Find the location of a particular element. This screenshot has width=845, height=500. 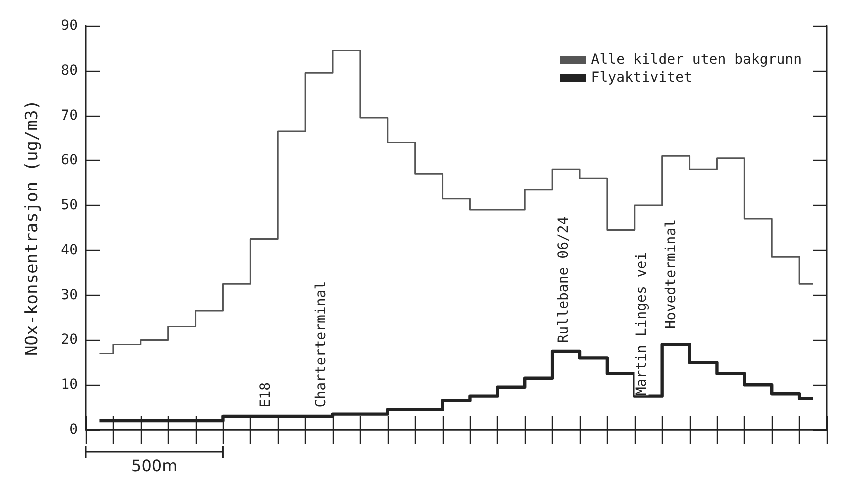

annotation: Rullebane 06/24 is located at coordinates (564, 280).